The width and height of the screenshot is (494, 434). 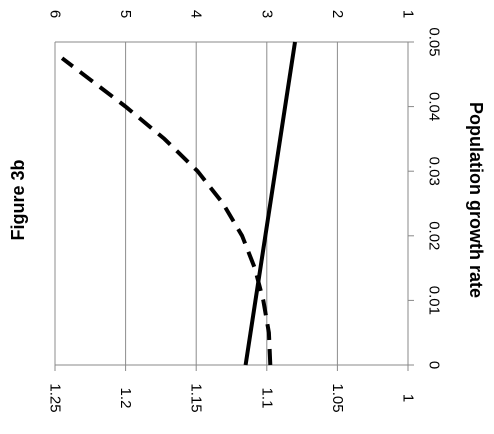 I want to click on right-axis-tick-label: 5, so click(x=125, y=14).